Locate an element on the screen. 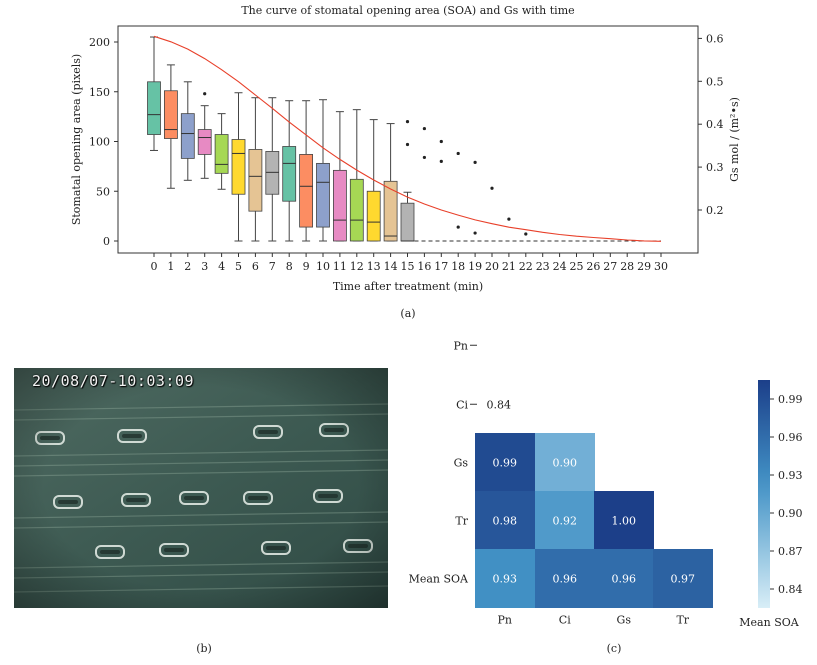 The image size is (817, 665). heatmap-cell-value: 0.90 is located at coordinates (565, 462).